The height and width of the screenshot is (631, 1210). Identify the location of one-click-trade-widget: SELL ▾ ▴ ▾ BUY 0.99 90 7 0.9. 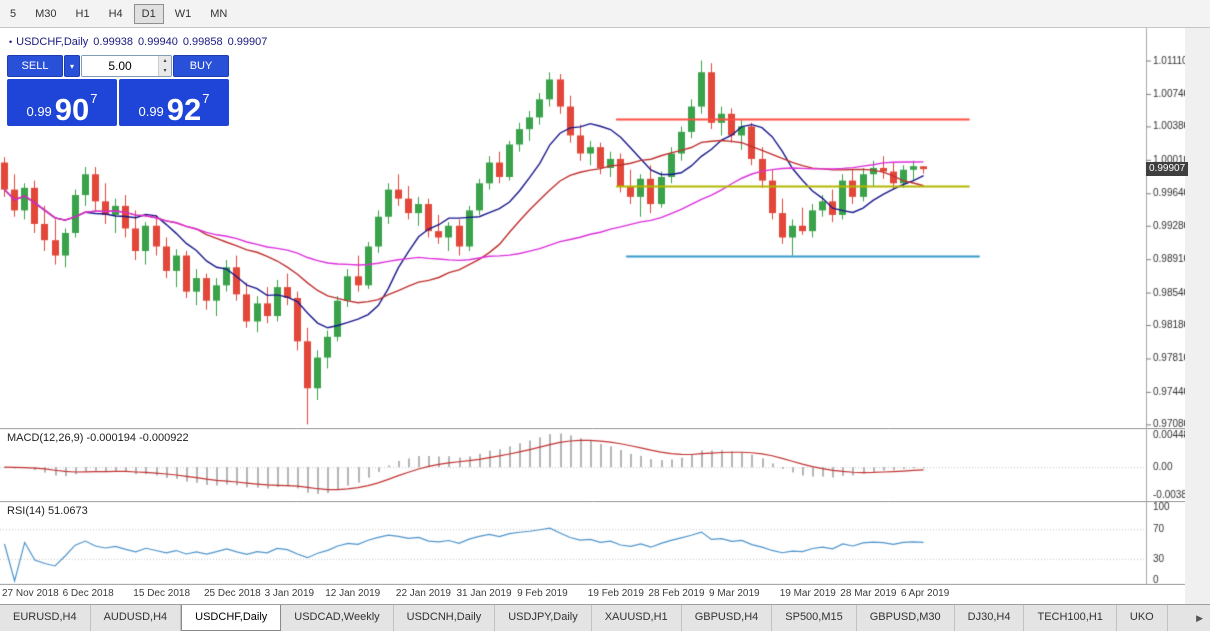
(118, 90).